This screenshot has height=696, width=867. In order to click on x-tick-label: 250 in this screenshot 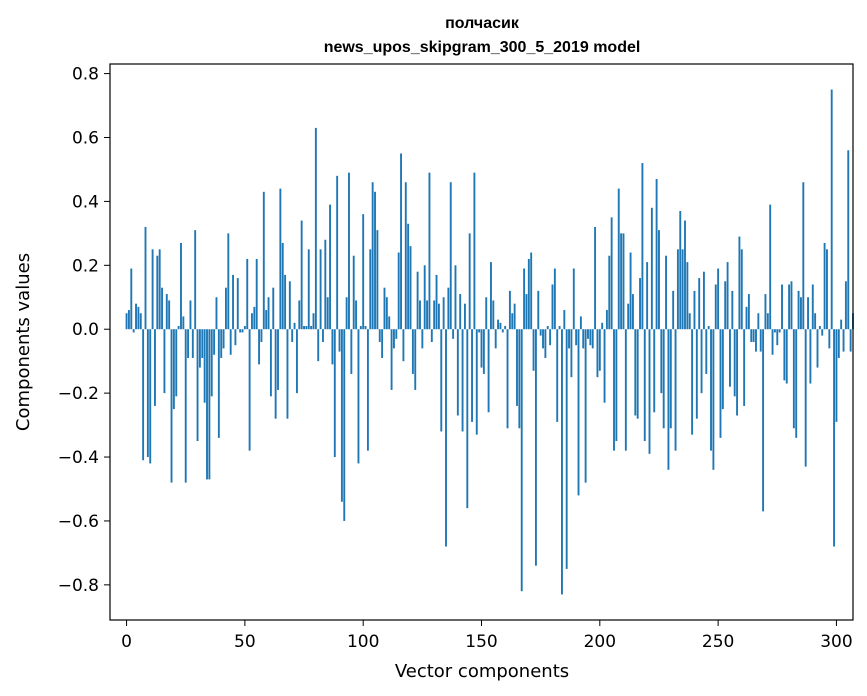, I will do `click(718, 642)`.